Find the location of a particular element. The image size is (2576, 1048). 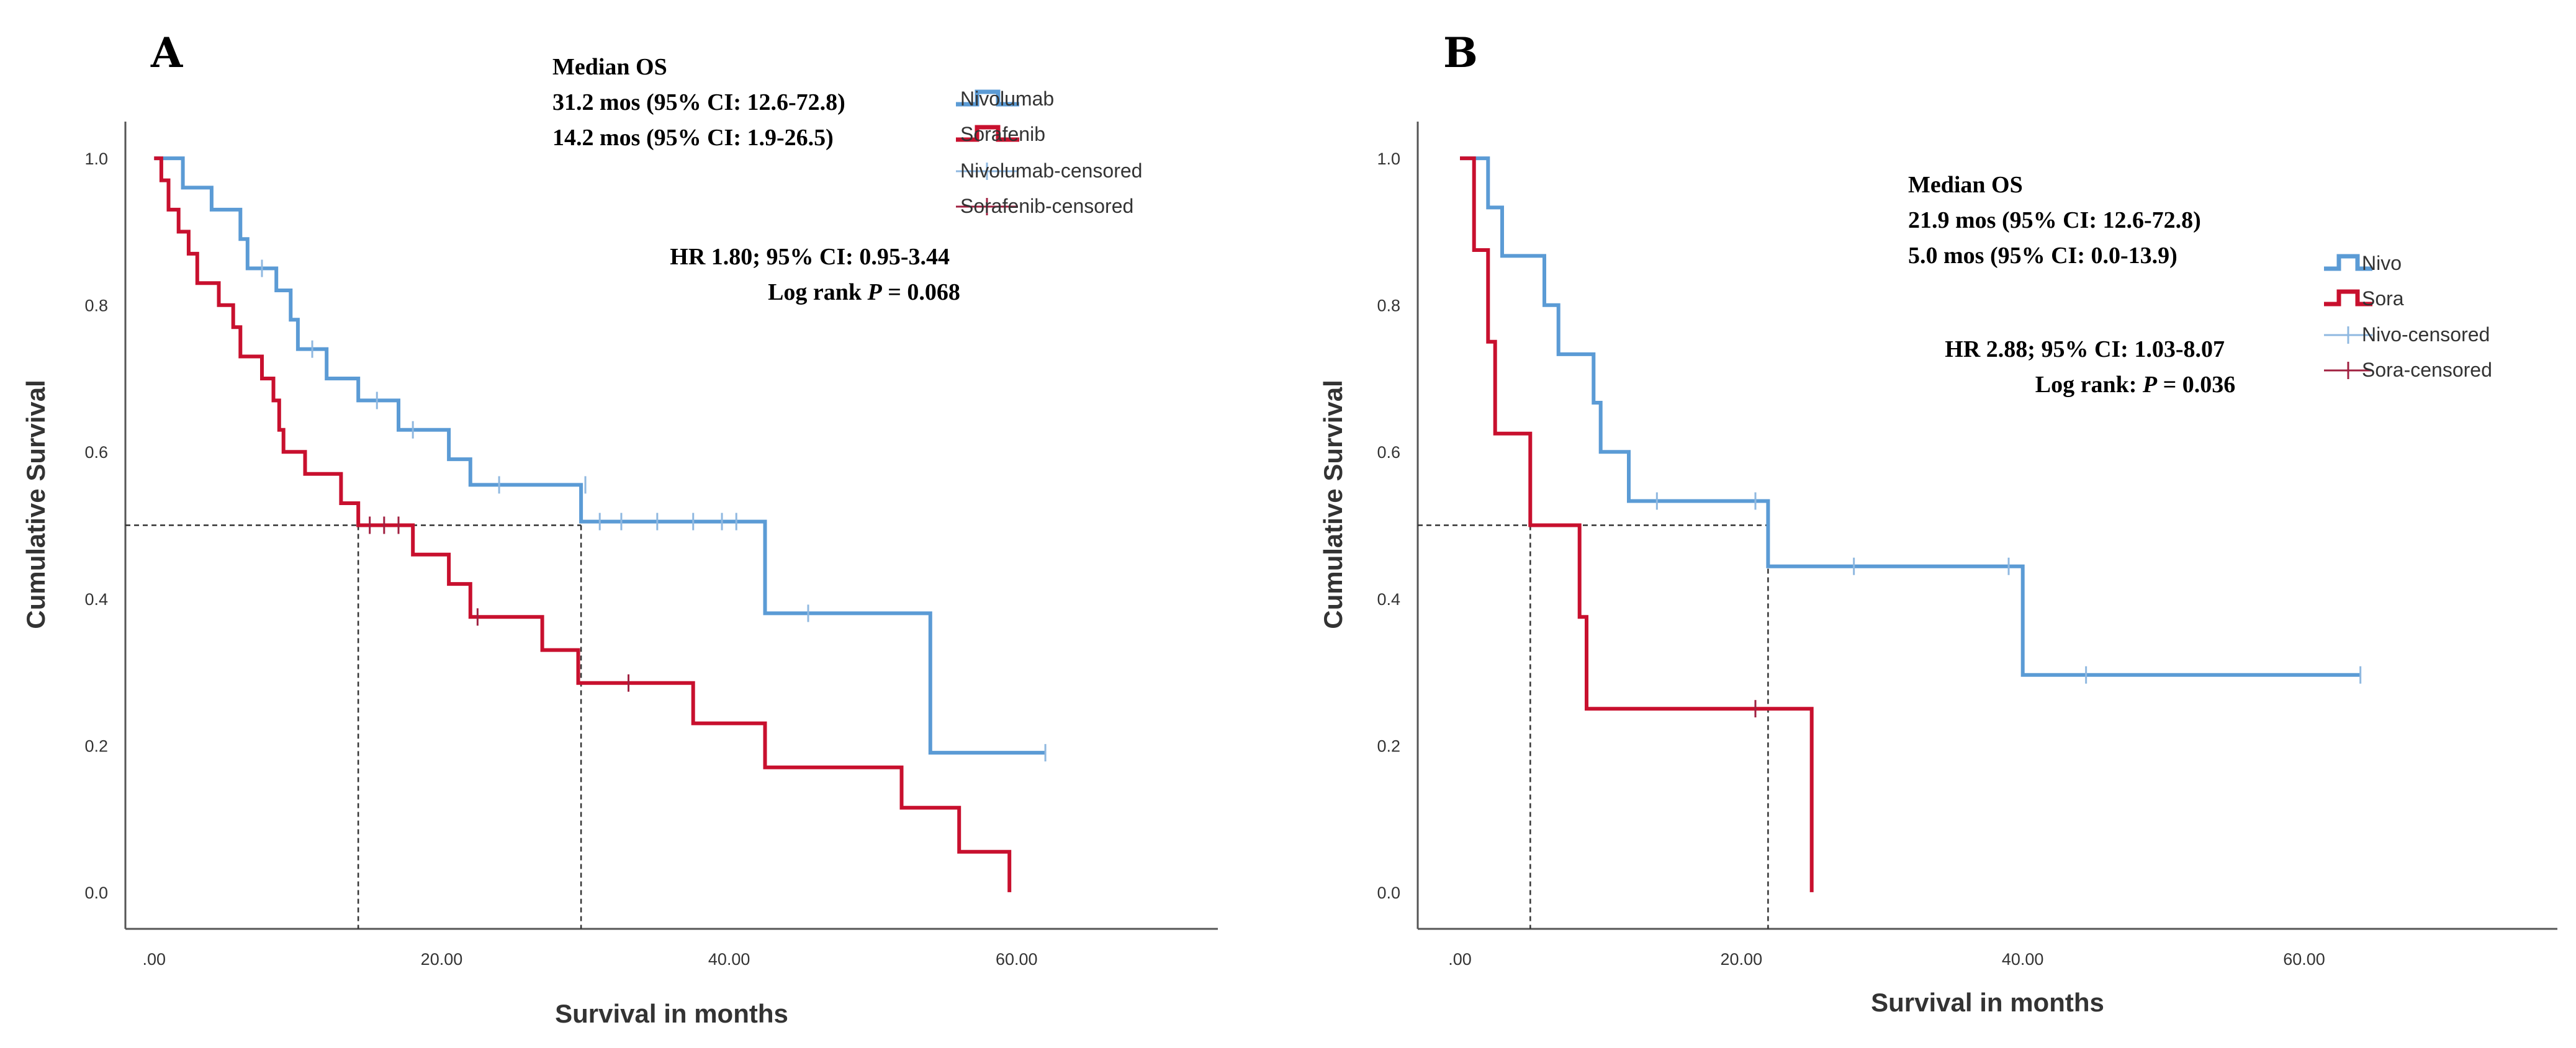

y-axis-title-a: Cumulative Survival is located at coordinates (35, 504).